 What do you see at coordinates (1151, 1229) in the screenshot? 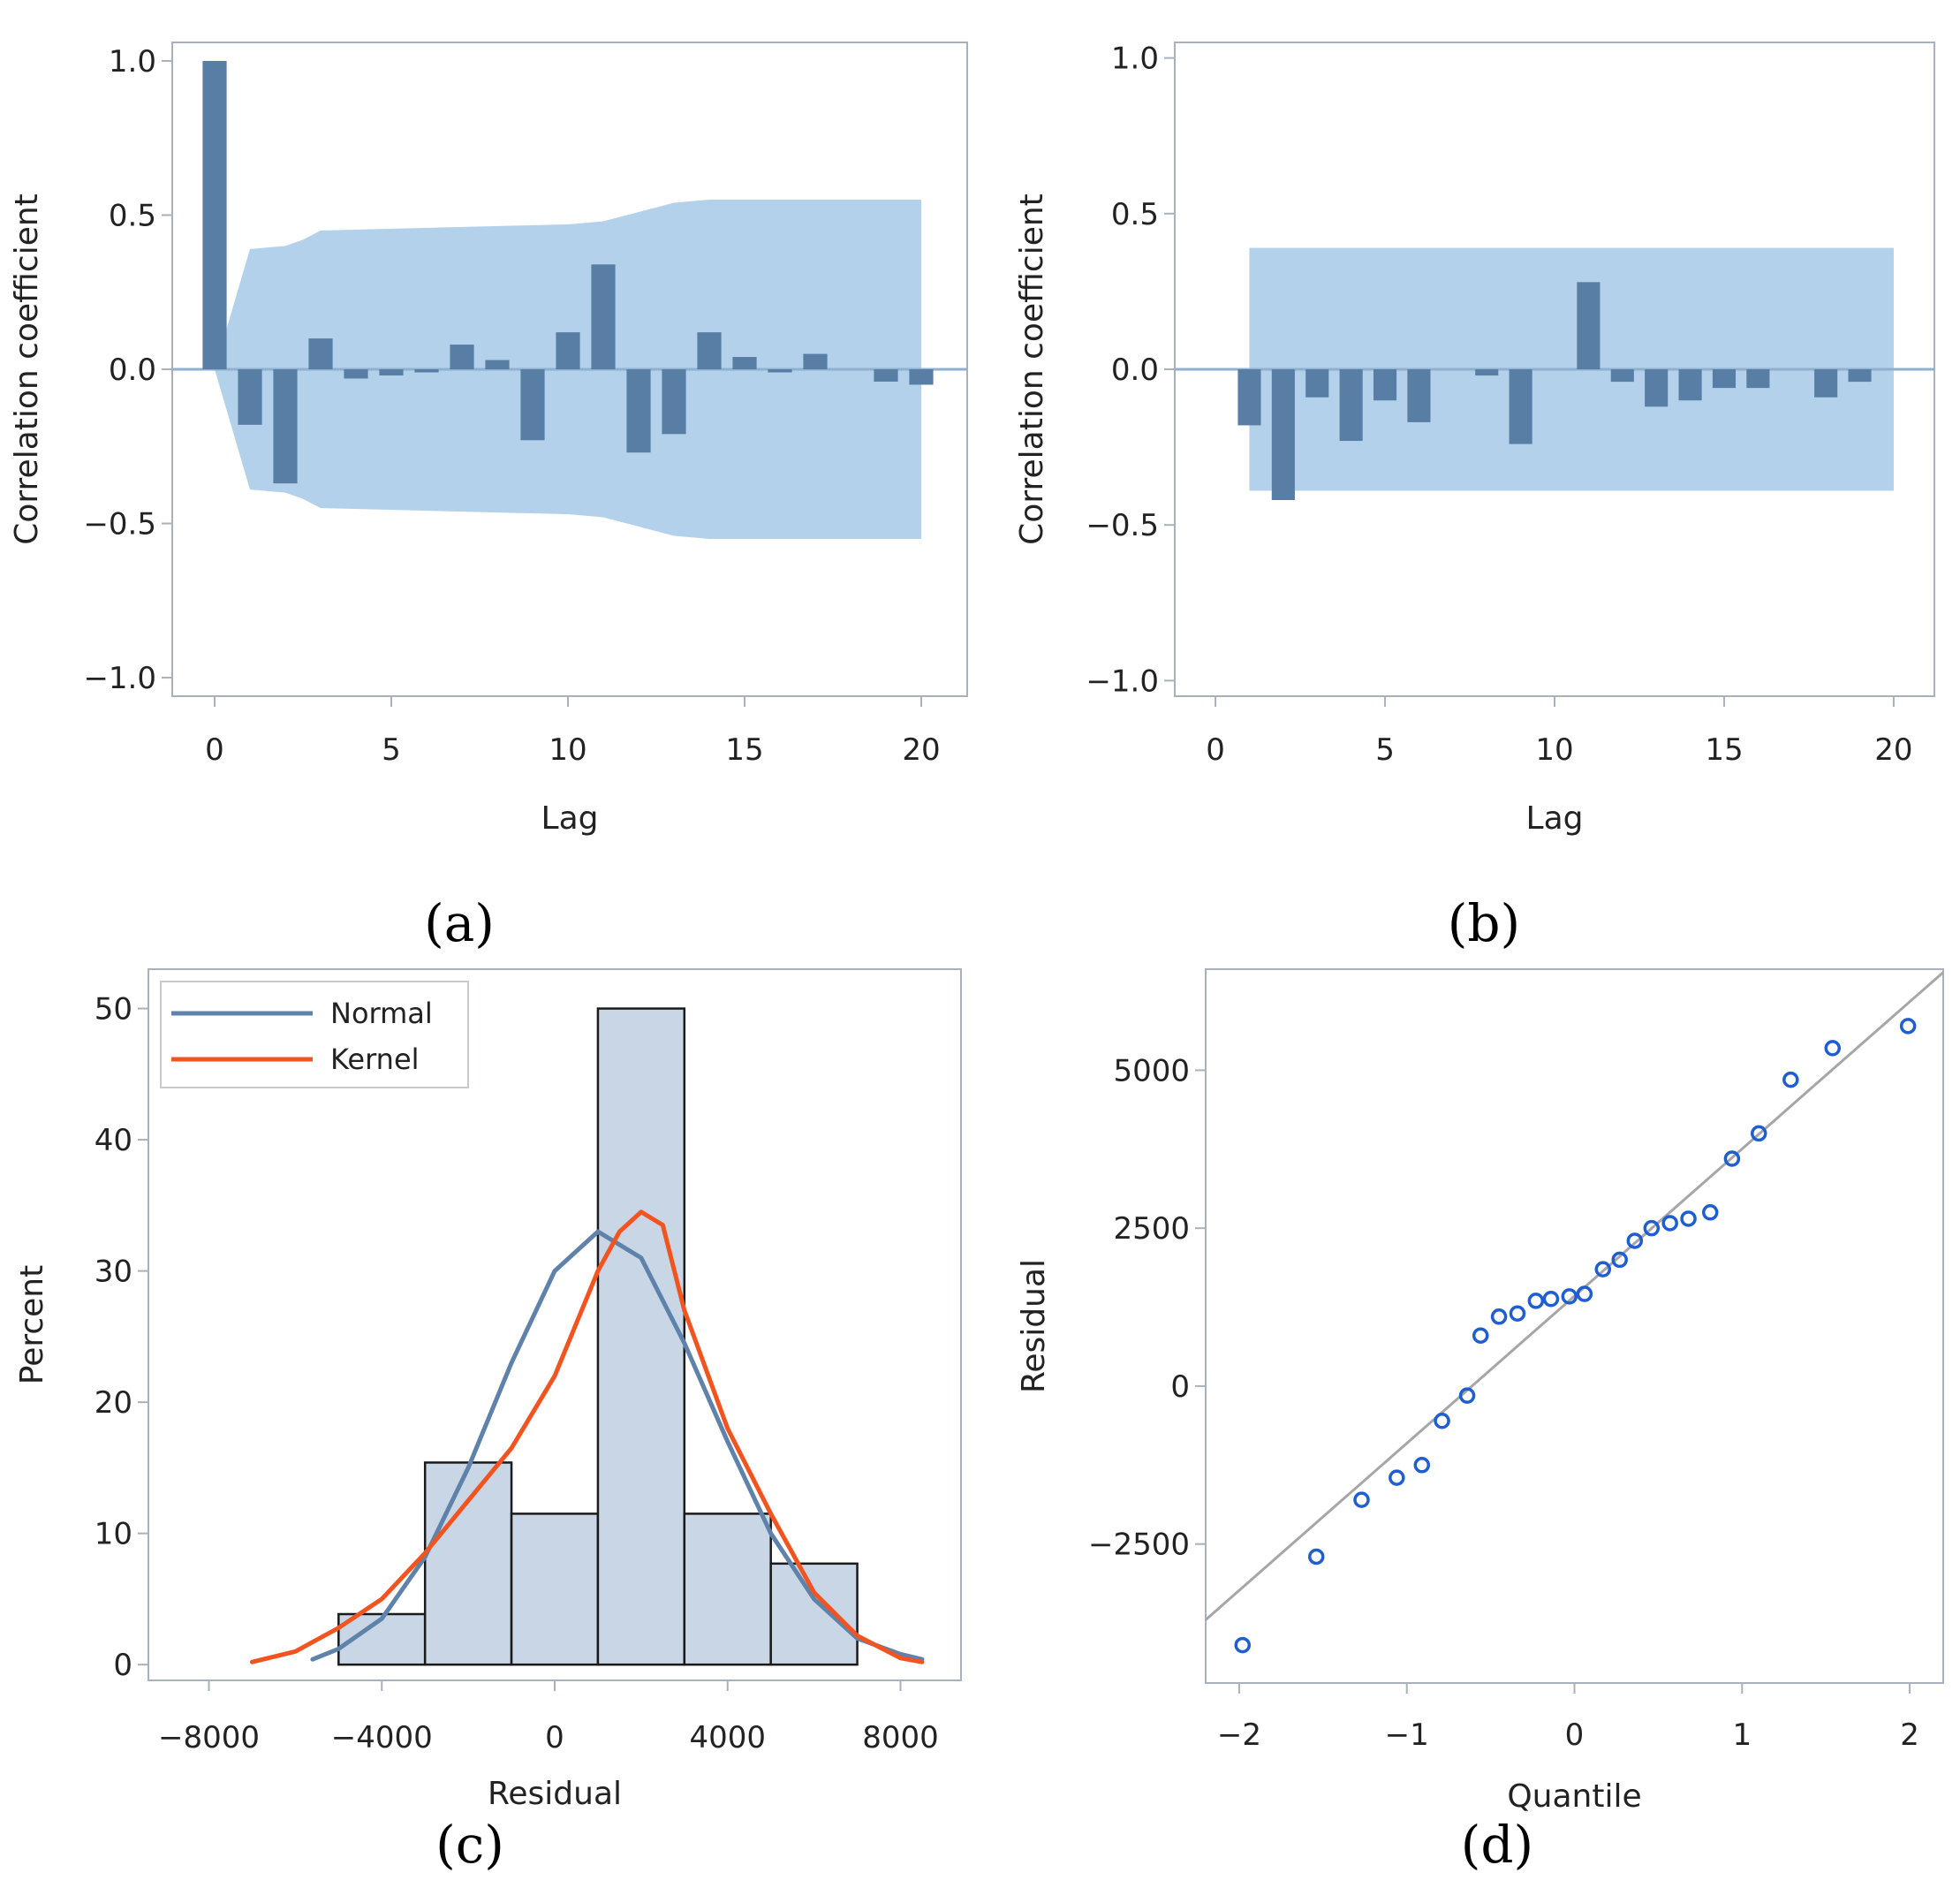
I see `y-tick-label: 2500` at bounding box center [1151, 1229].